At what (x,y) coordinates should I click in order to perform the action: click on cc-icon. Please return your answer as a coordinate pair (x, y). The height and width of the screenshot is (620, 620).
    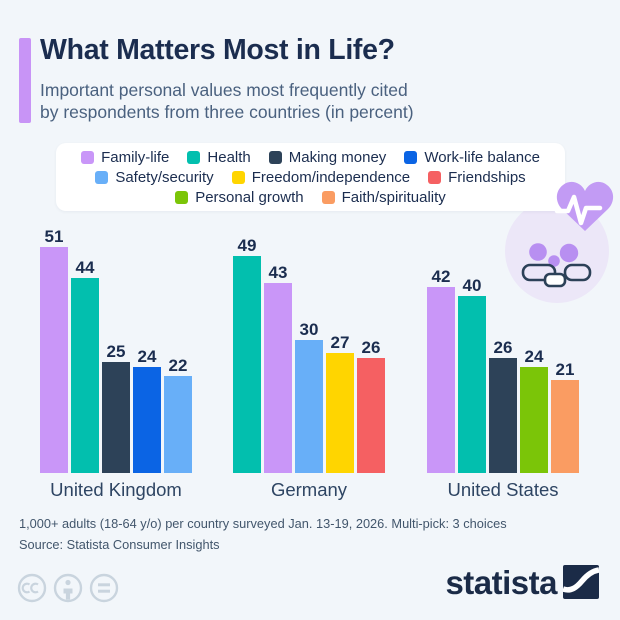
    Looking at the image, I should click on (32, 588).